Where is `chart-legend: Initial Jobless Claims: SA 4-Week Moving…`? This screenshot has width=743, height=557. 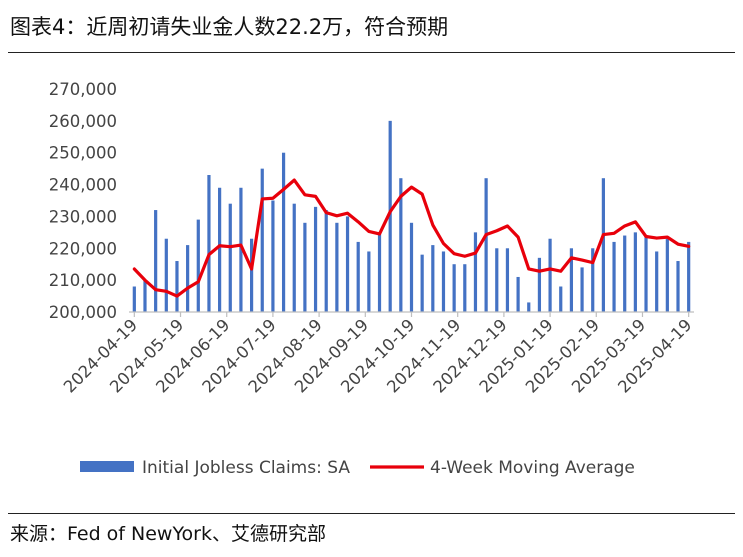 chart-legend: Initial Jobless Claims: SA 4-Week Moving… is located at coordinates (357, 468).